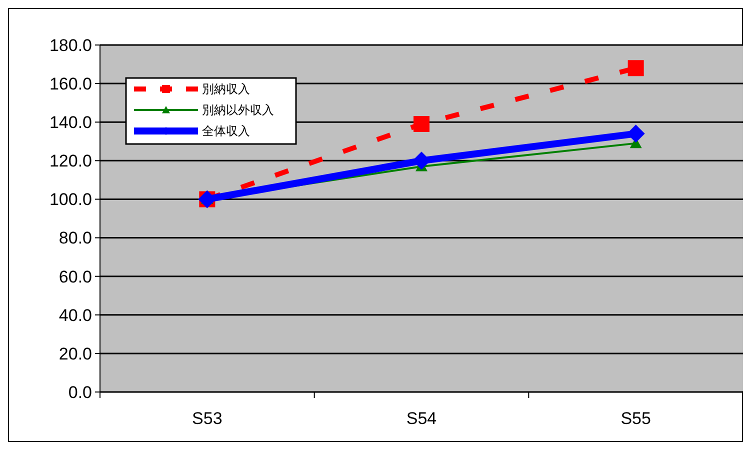 This screenshot has width=751, height=450. I want to click on legend-label: 別納以外収入, so click(238, 110).